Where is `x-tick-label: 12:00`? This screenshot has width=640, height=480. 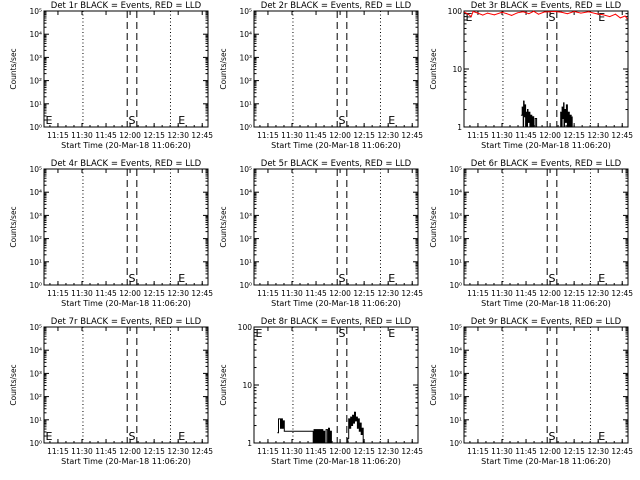
x-tick-label: 12:00 is located at coordinates (130, 293).